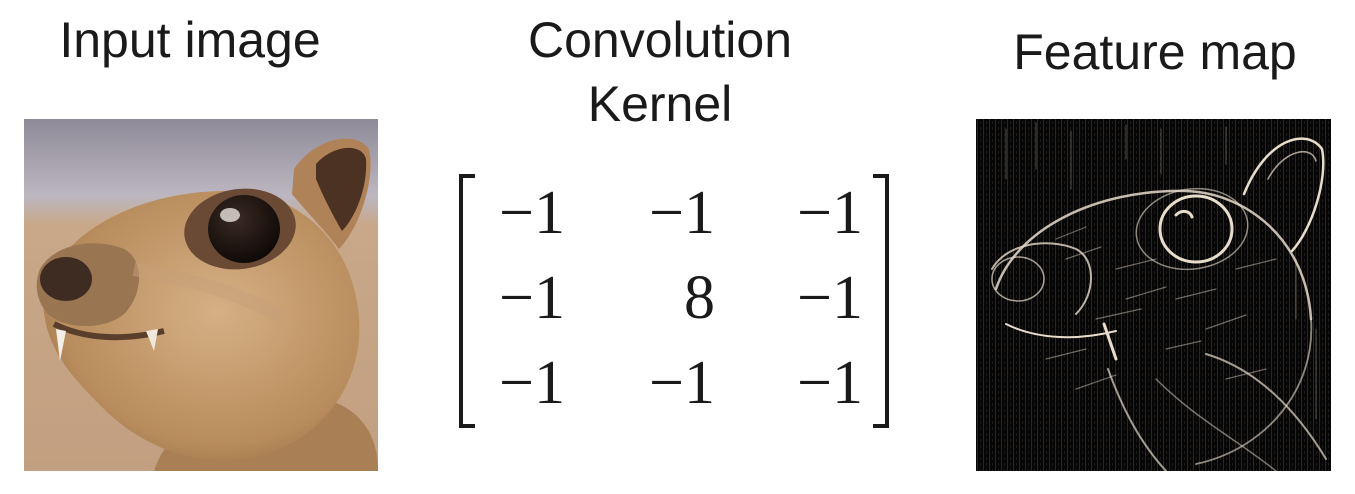  I want to click on left-bracket, so click(467, 301).